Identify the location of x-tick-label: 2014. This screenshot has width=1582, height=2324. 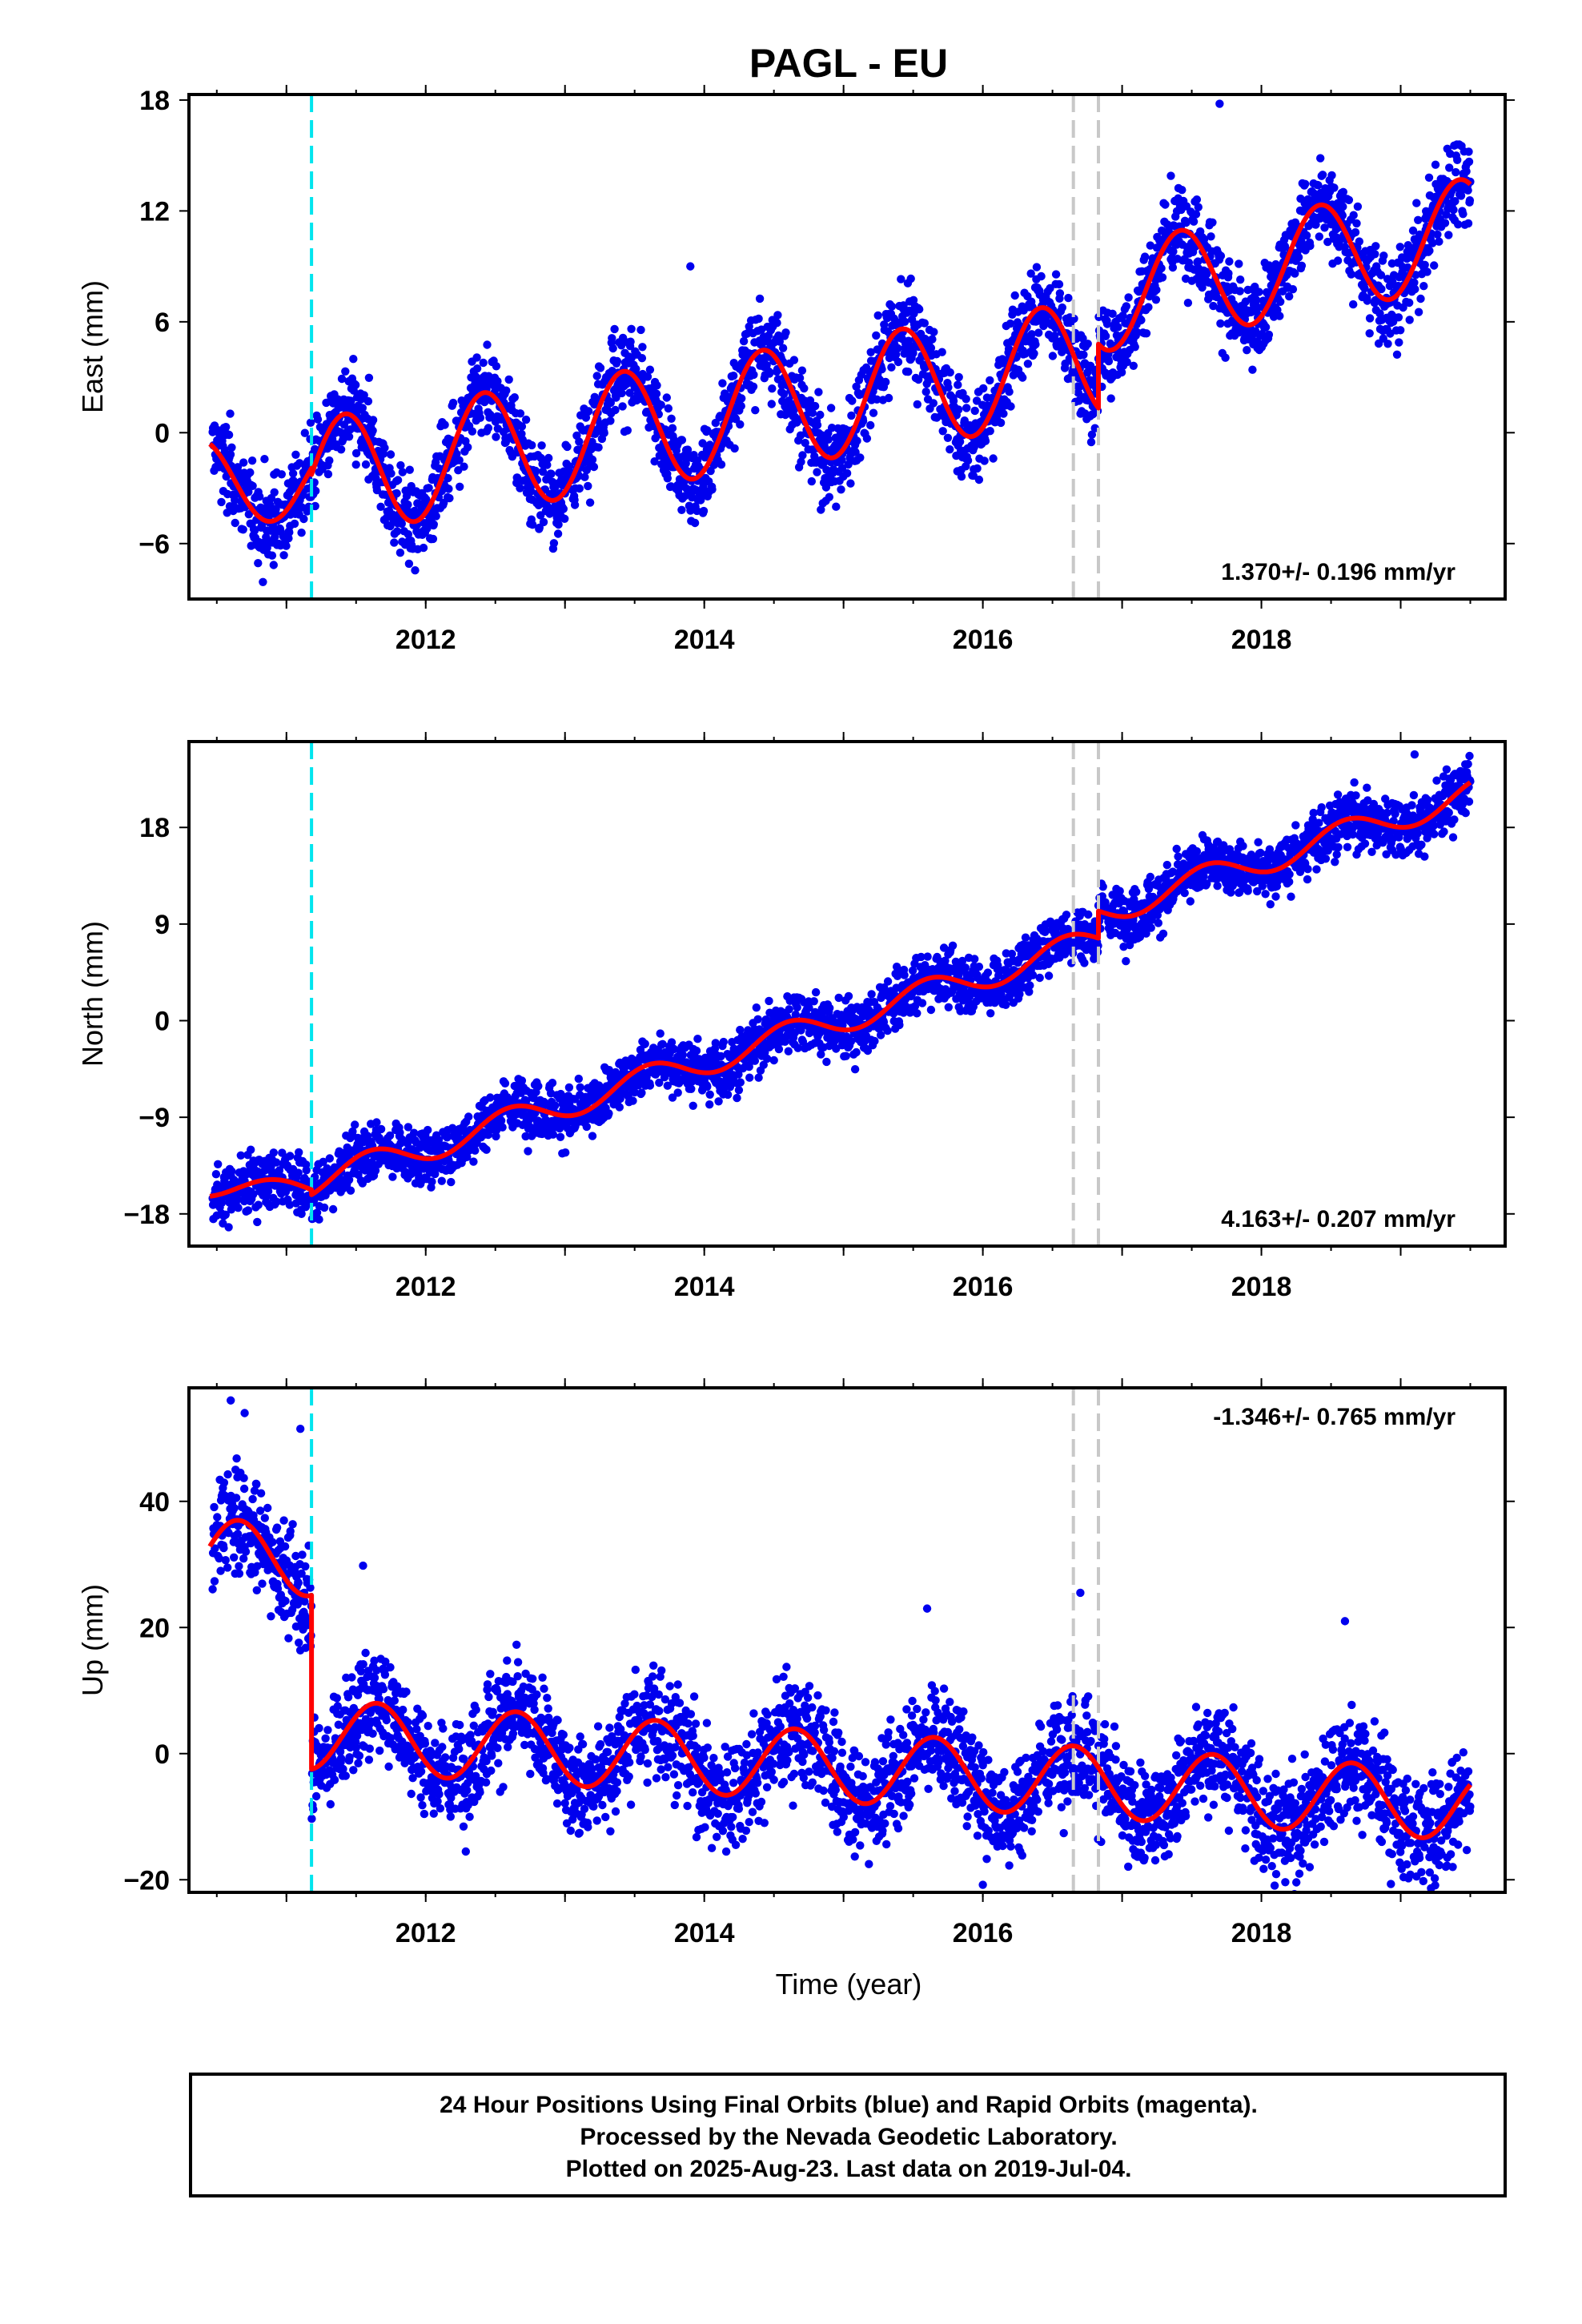
(704, 640).